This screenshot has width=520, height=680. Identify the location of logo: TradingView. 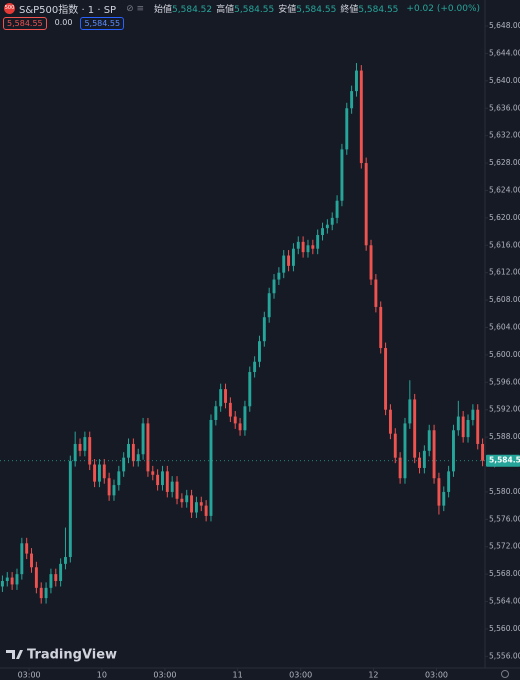
(61, 655).